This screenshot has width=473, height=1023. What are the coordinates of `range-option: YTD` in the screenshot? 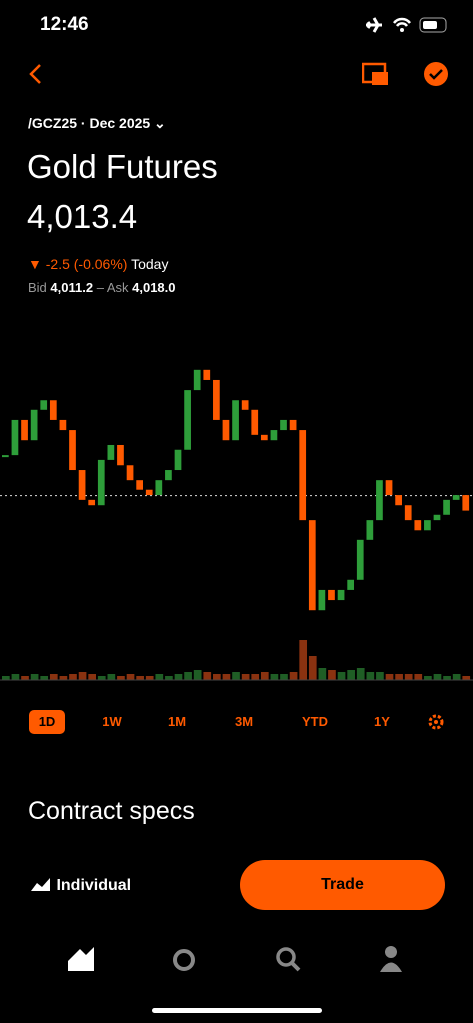 It's located at (315, 721).